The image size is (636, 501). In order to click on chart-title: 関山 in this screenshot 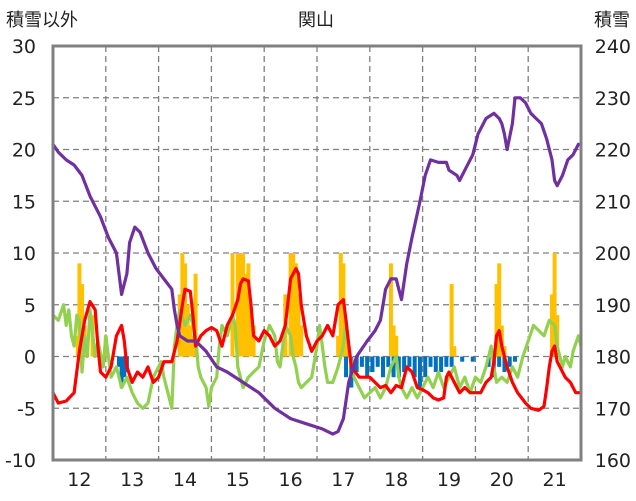, I will do `click(316, 20)`.